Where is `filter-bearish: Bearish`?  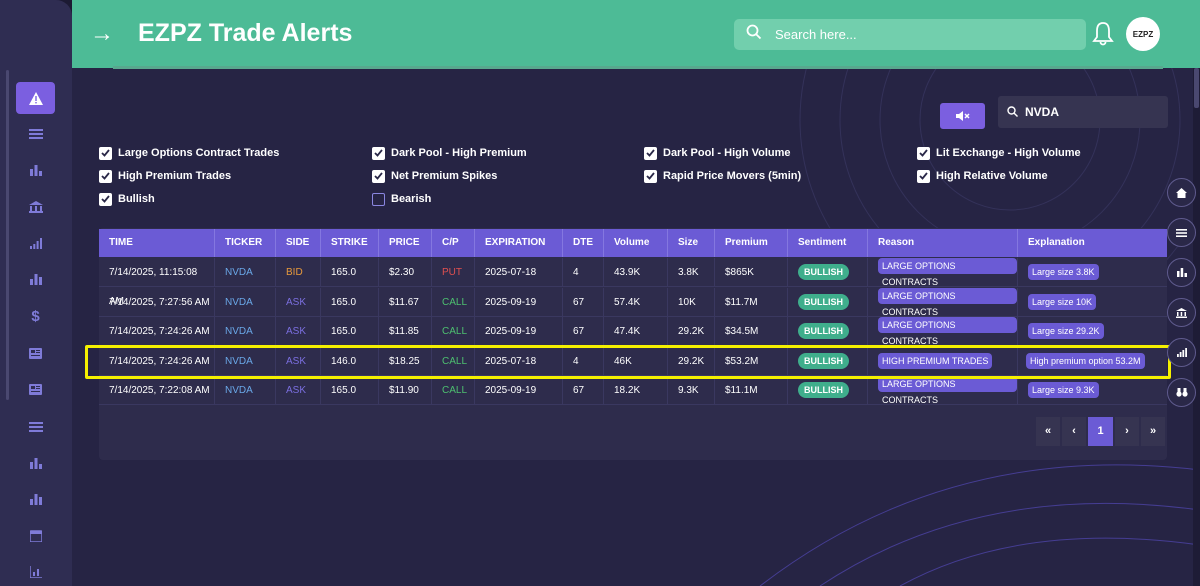
filter-bearish: Bearish is located at coordinates (401, 199).